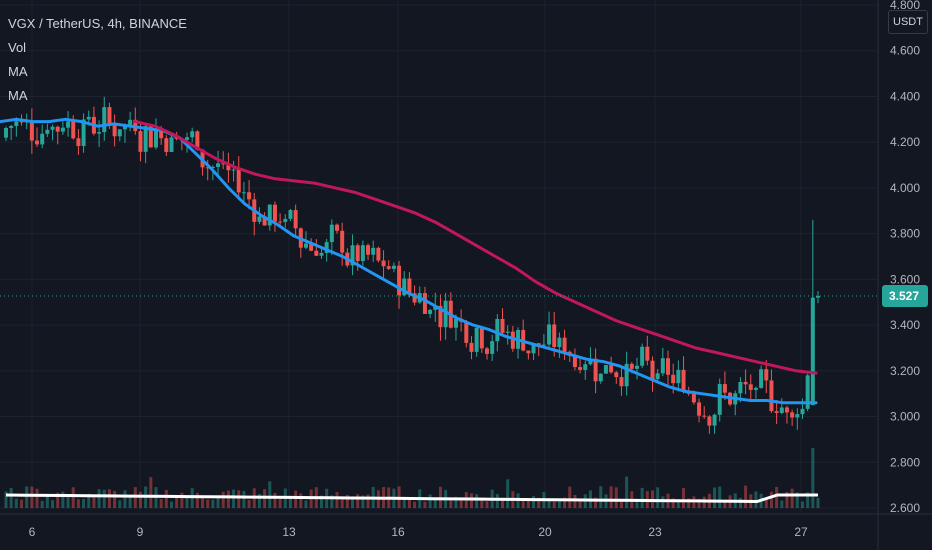  What do you see at coordinates (32, 532) in the screenshot?
I see `time-tick-label: 6` at bounding box center [32, 532].